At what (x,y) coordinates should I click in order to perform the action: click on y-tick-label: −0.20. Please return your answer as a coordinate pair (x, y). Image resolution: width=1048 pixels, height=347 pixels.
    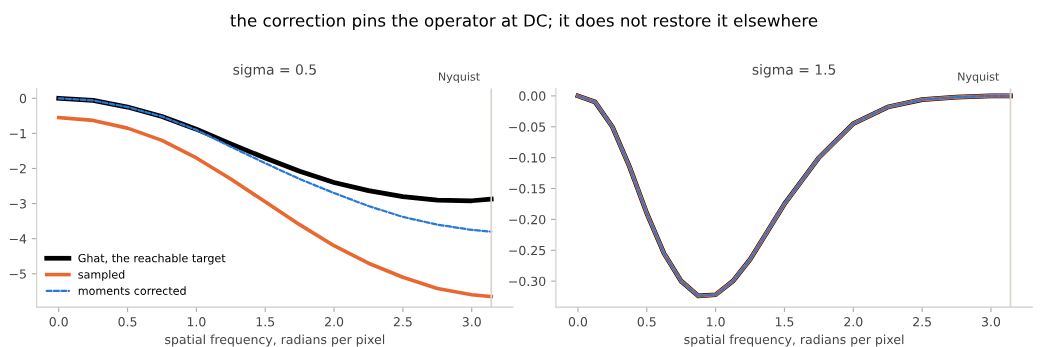
    Looking at the image, I should click on (527, 219).